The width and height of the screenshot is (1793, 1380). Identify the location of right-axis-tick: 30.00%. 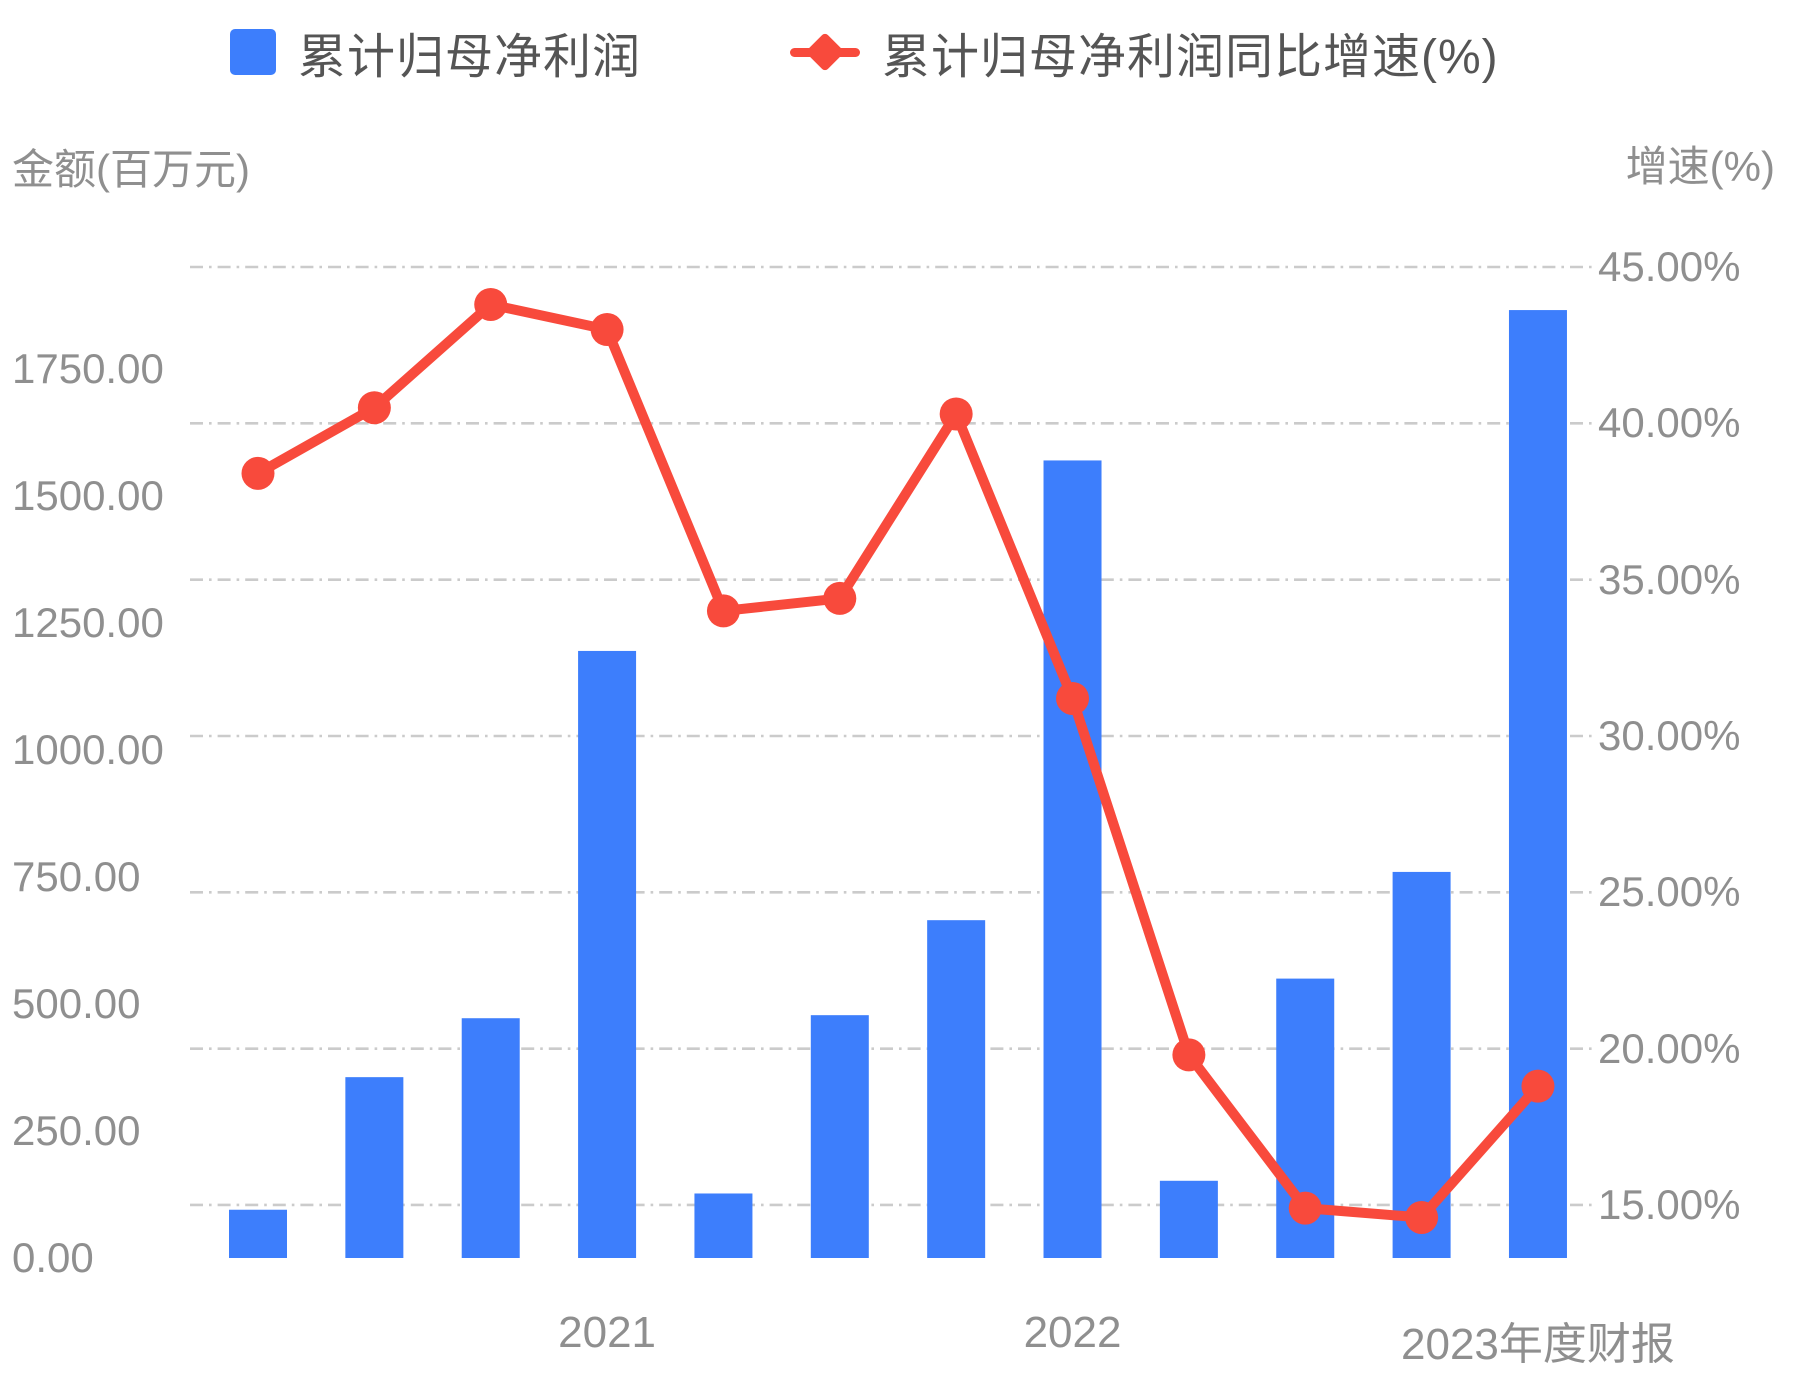
(1669, 735).